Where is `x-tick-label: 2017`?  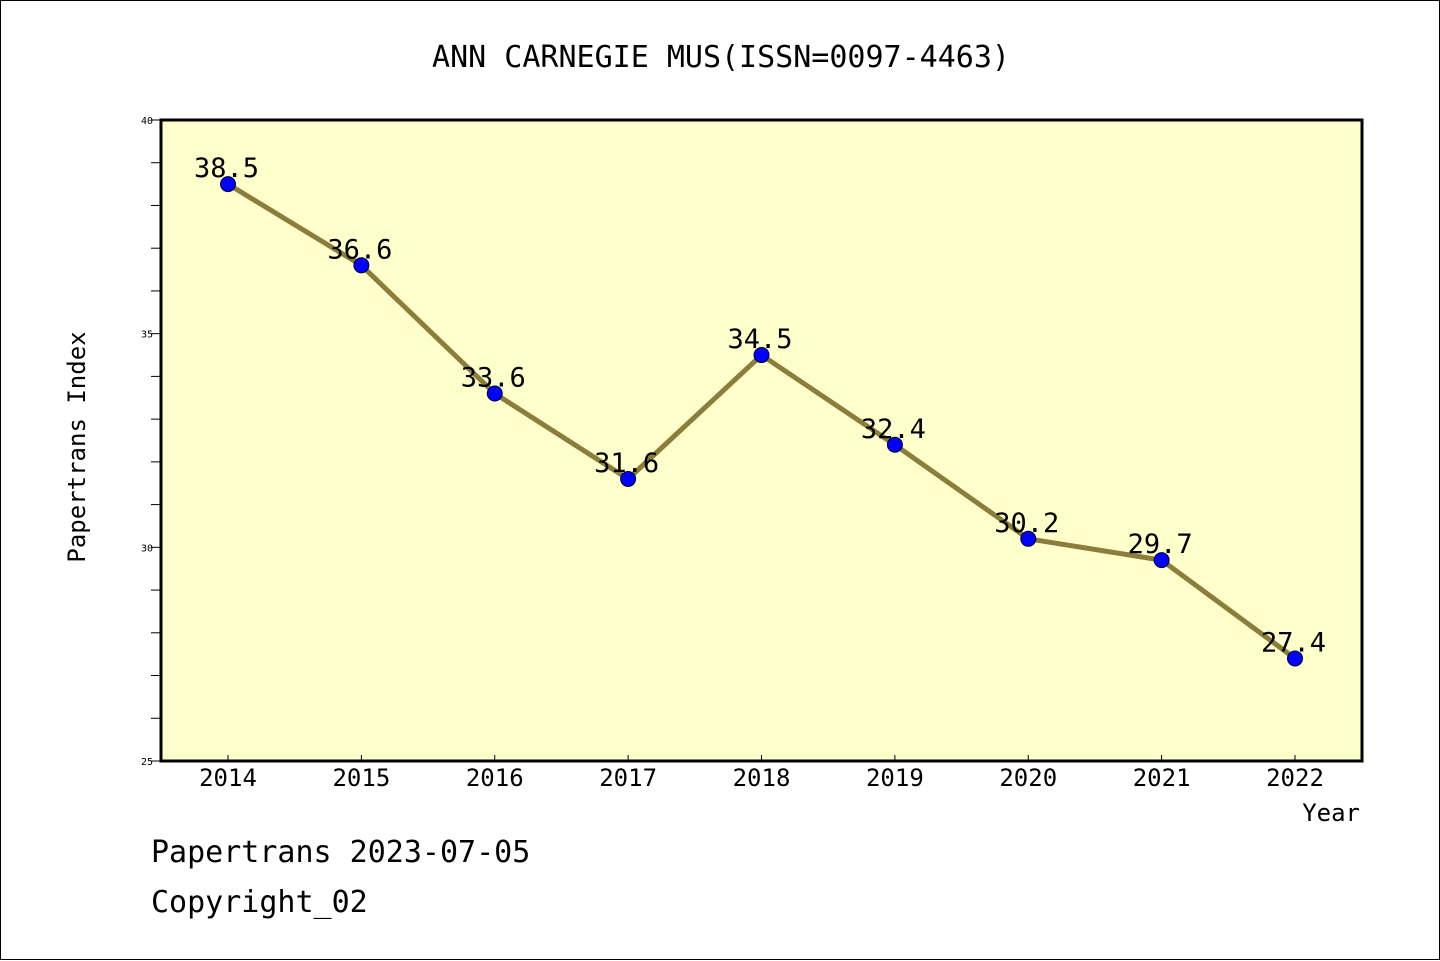 x-tick-label: 2017 is located at coordinates (628, 778).